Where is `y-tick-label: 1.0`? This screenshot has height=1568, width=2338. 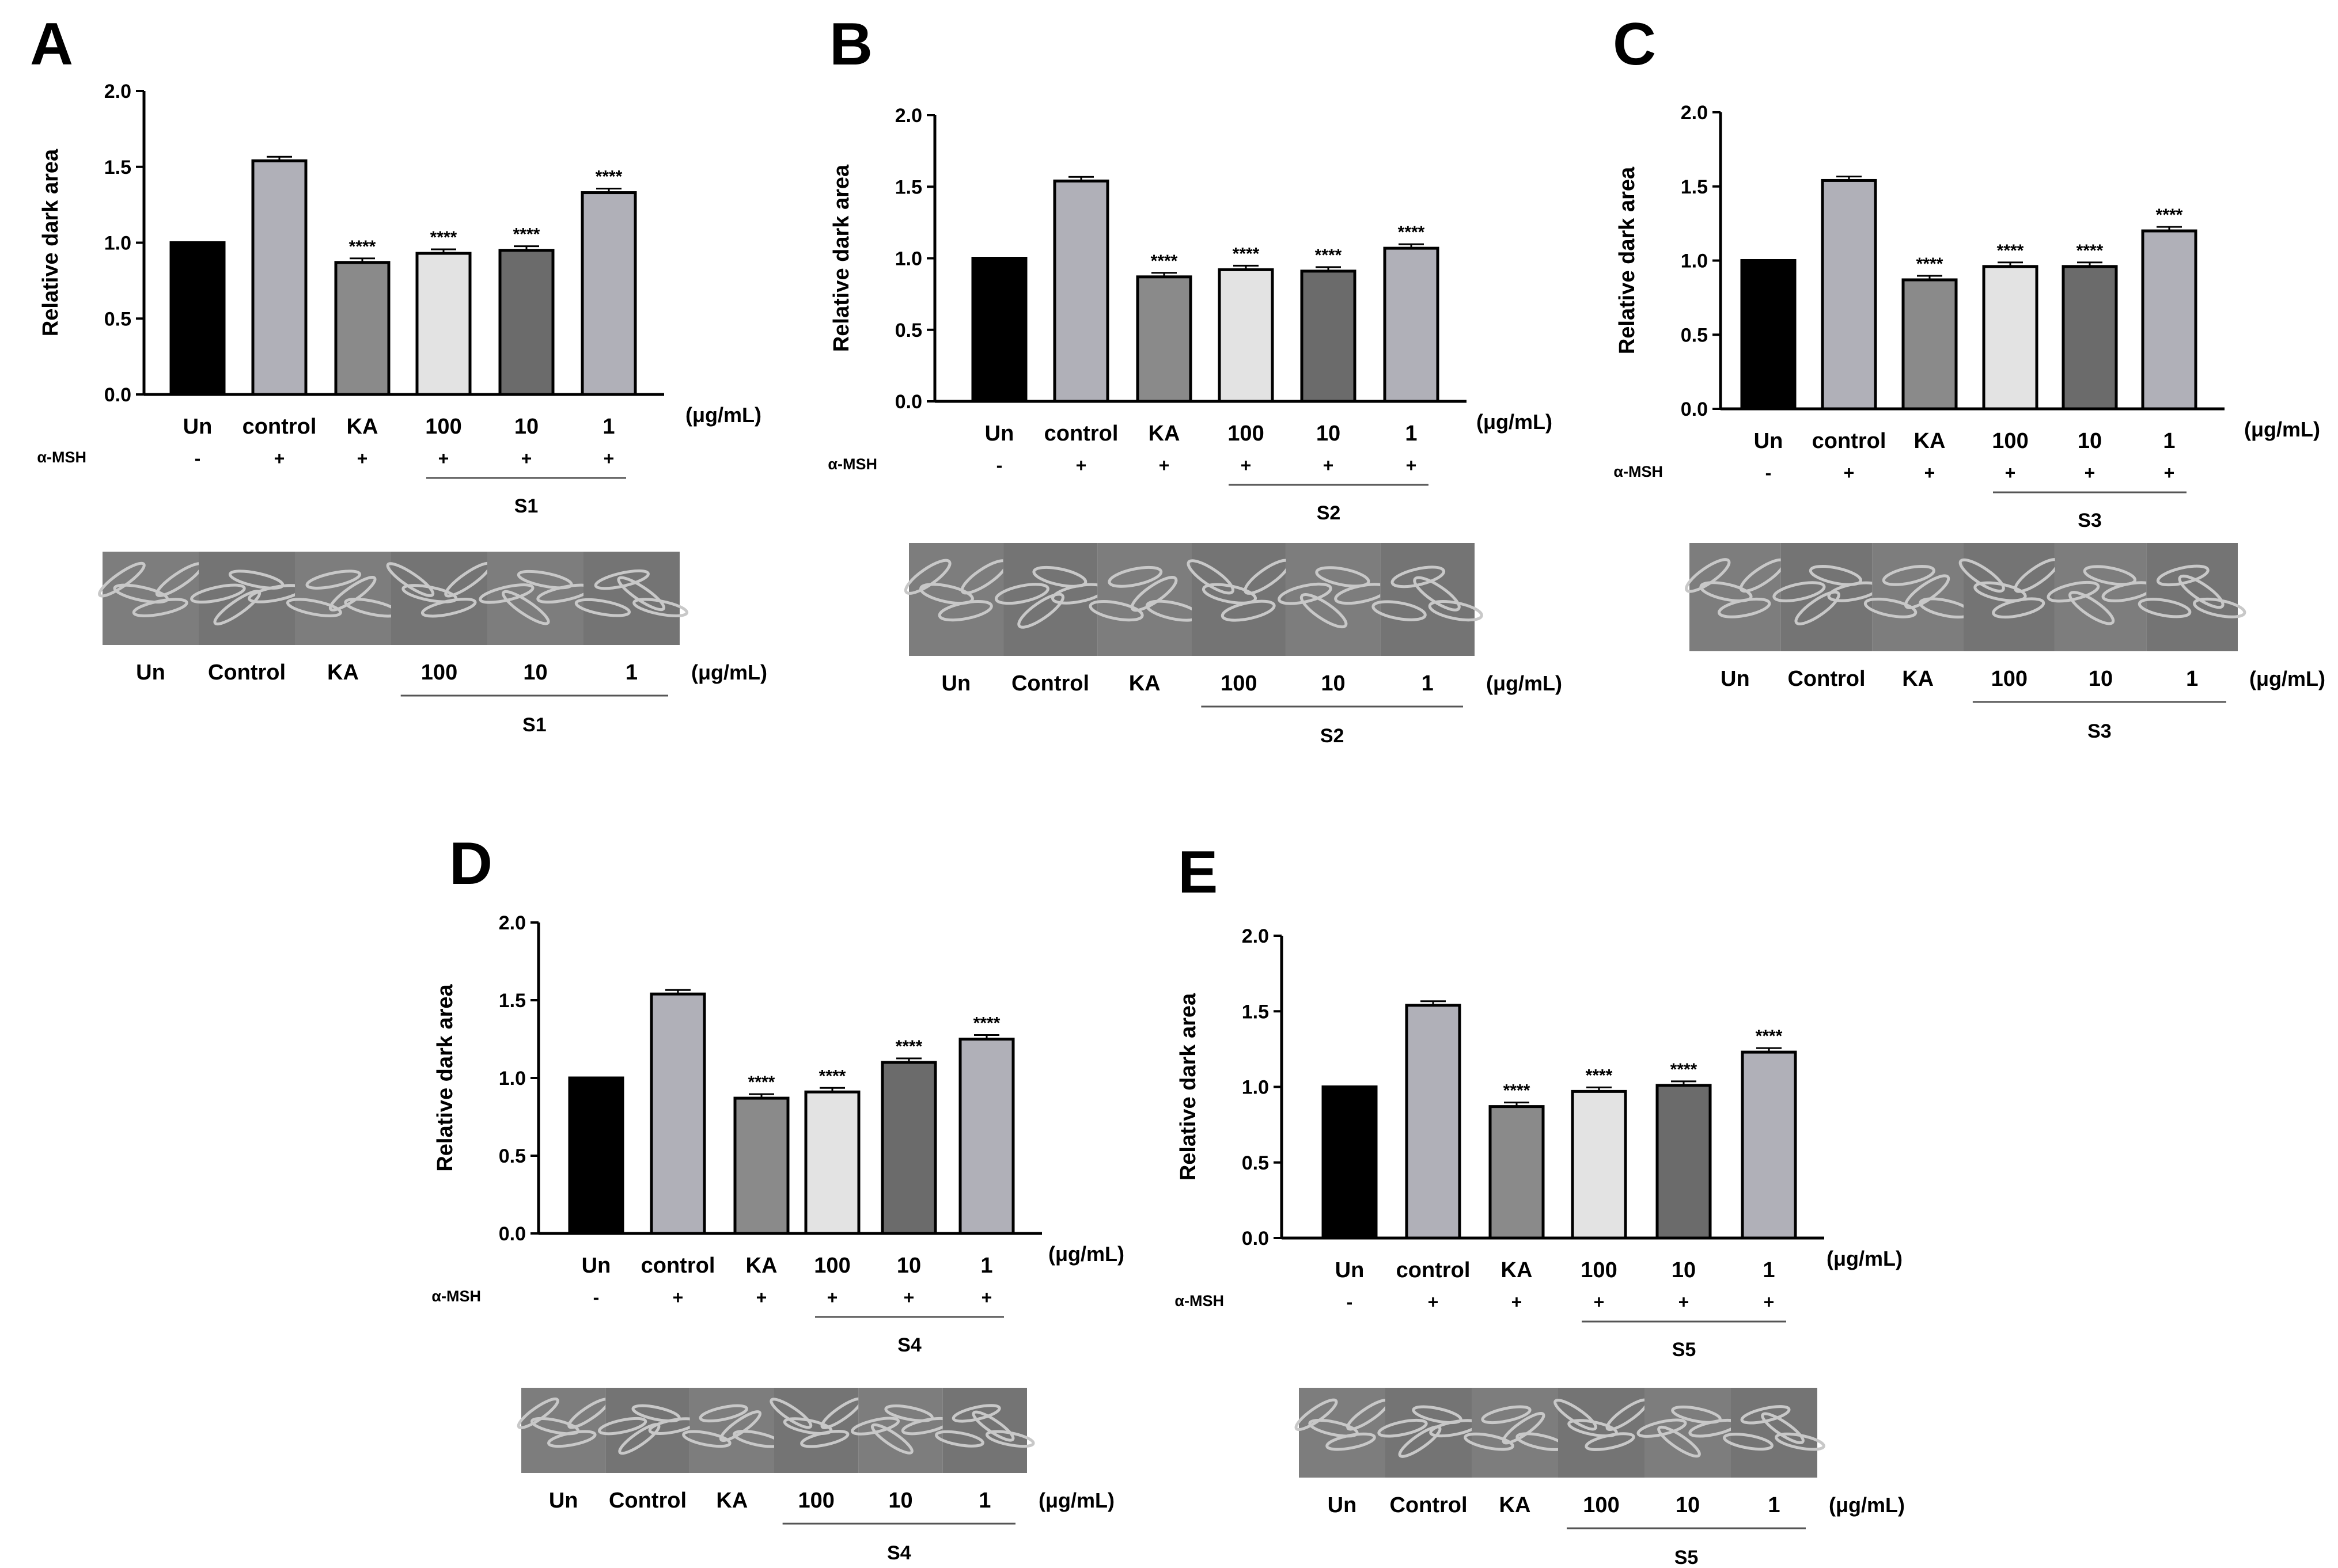
y-tick-label: 1.0 is located at coordinates (1255, 1088).